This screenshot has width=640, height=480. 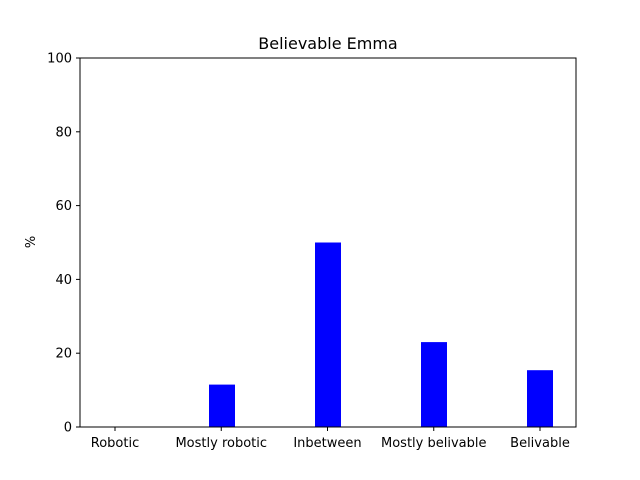 What do you see at coordinates (327, 43) in the screenshot?
I see `chart-title: Believable Emma` at bounding box center [327, 43].